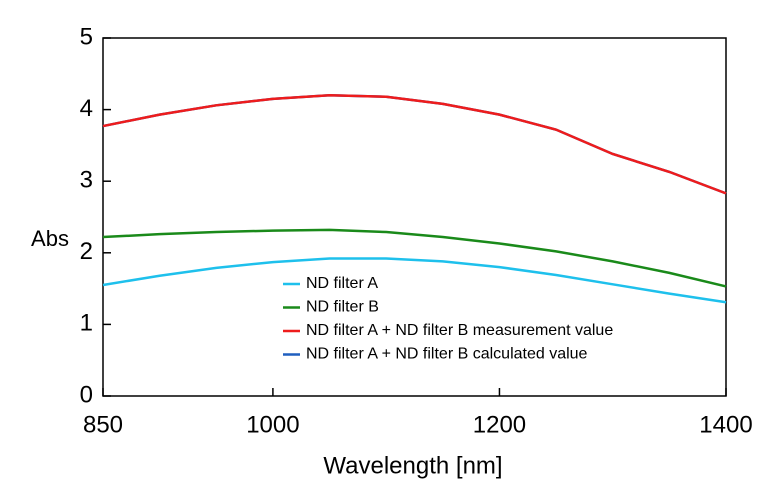  Describe the element at coordinates (272, 424) in the screenshot. I see `x-tick-label: 1000` at that location.